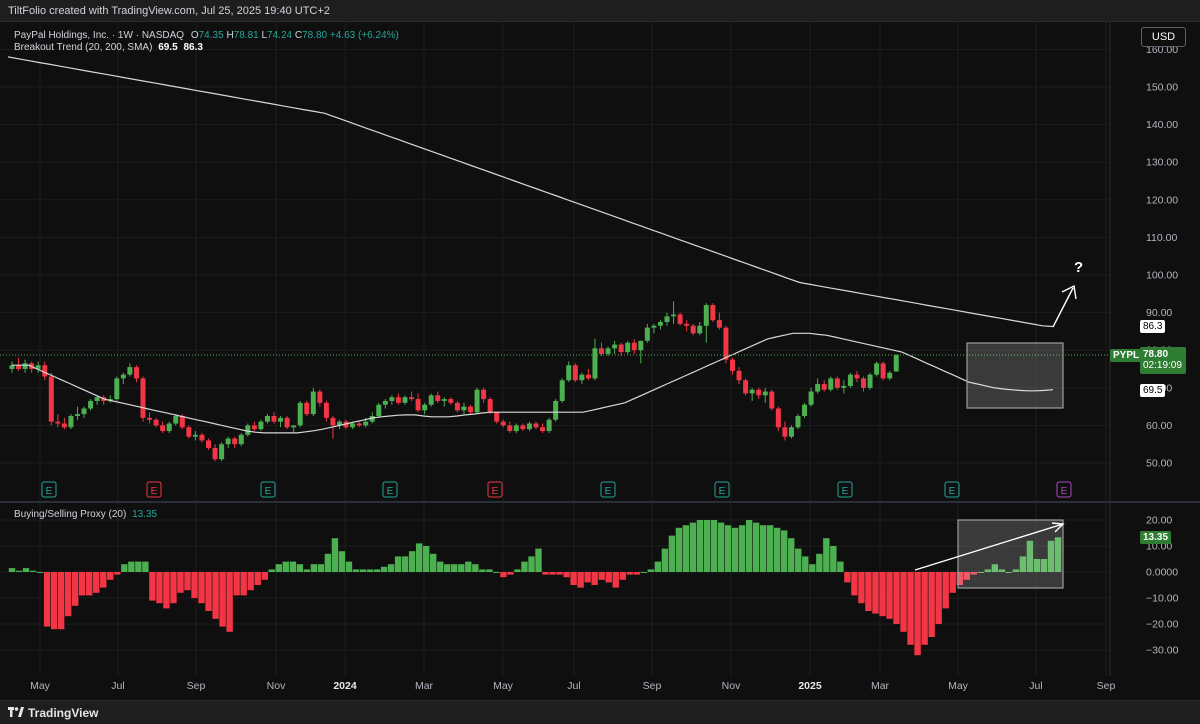 The image size is (1200, 724). Describe the element at coordinates (1126, 355) in the screenshot. I see `symbol-tag: PYPL` at that location.